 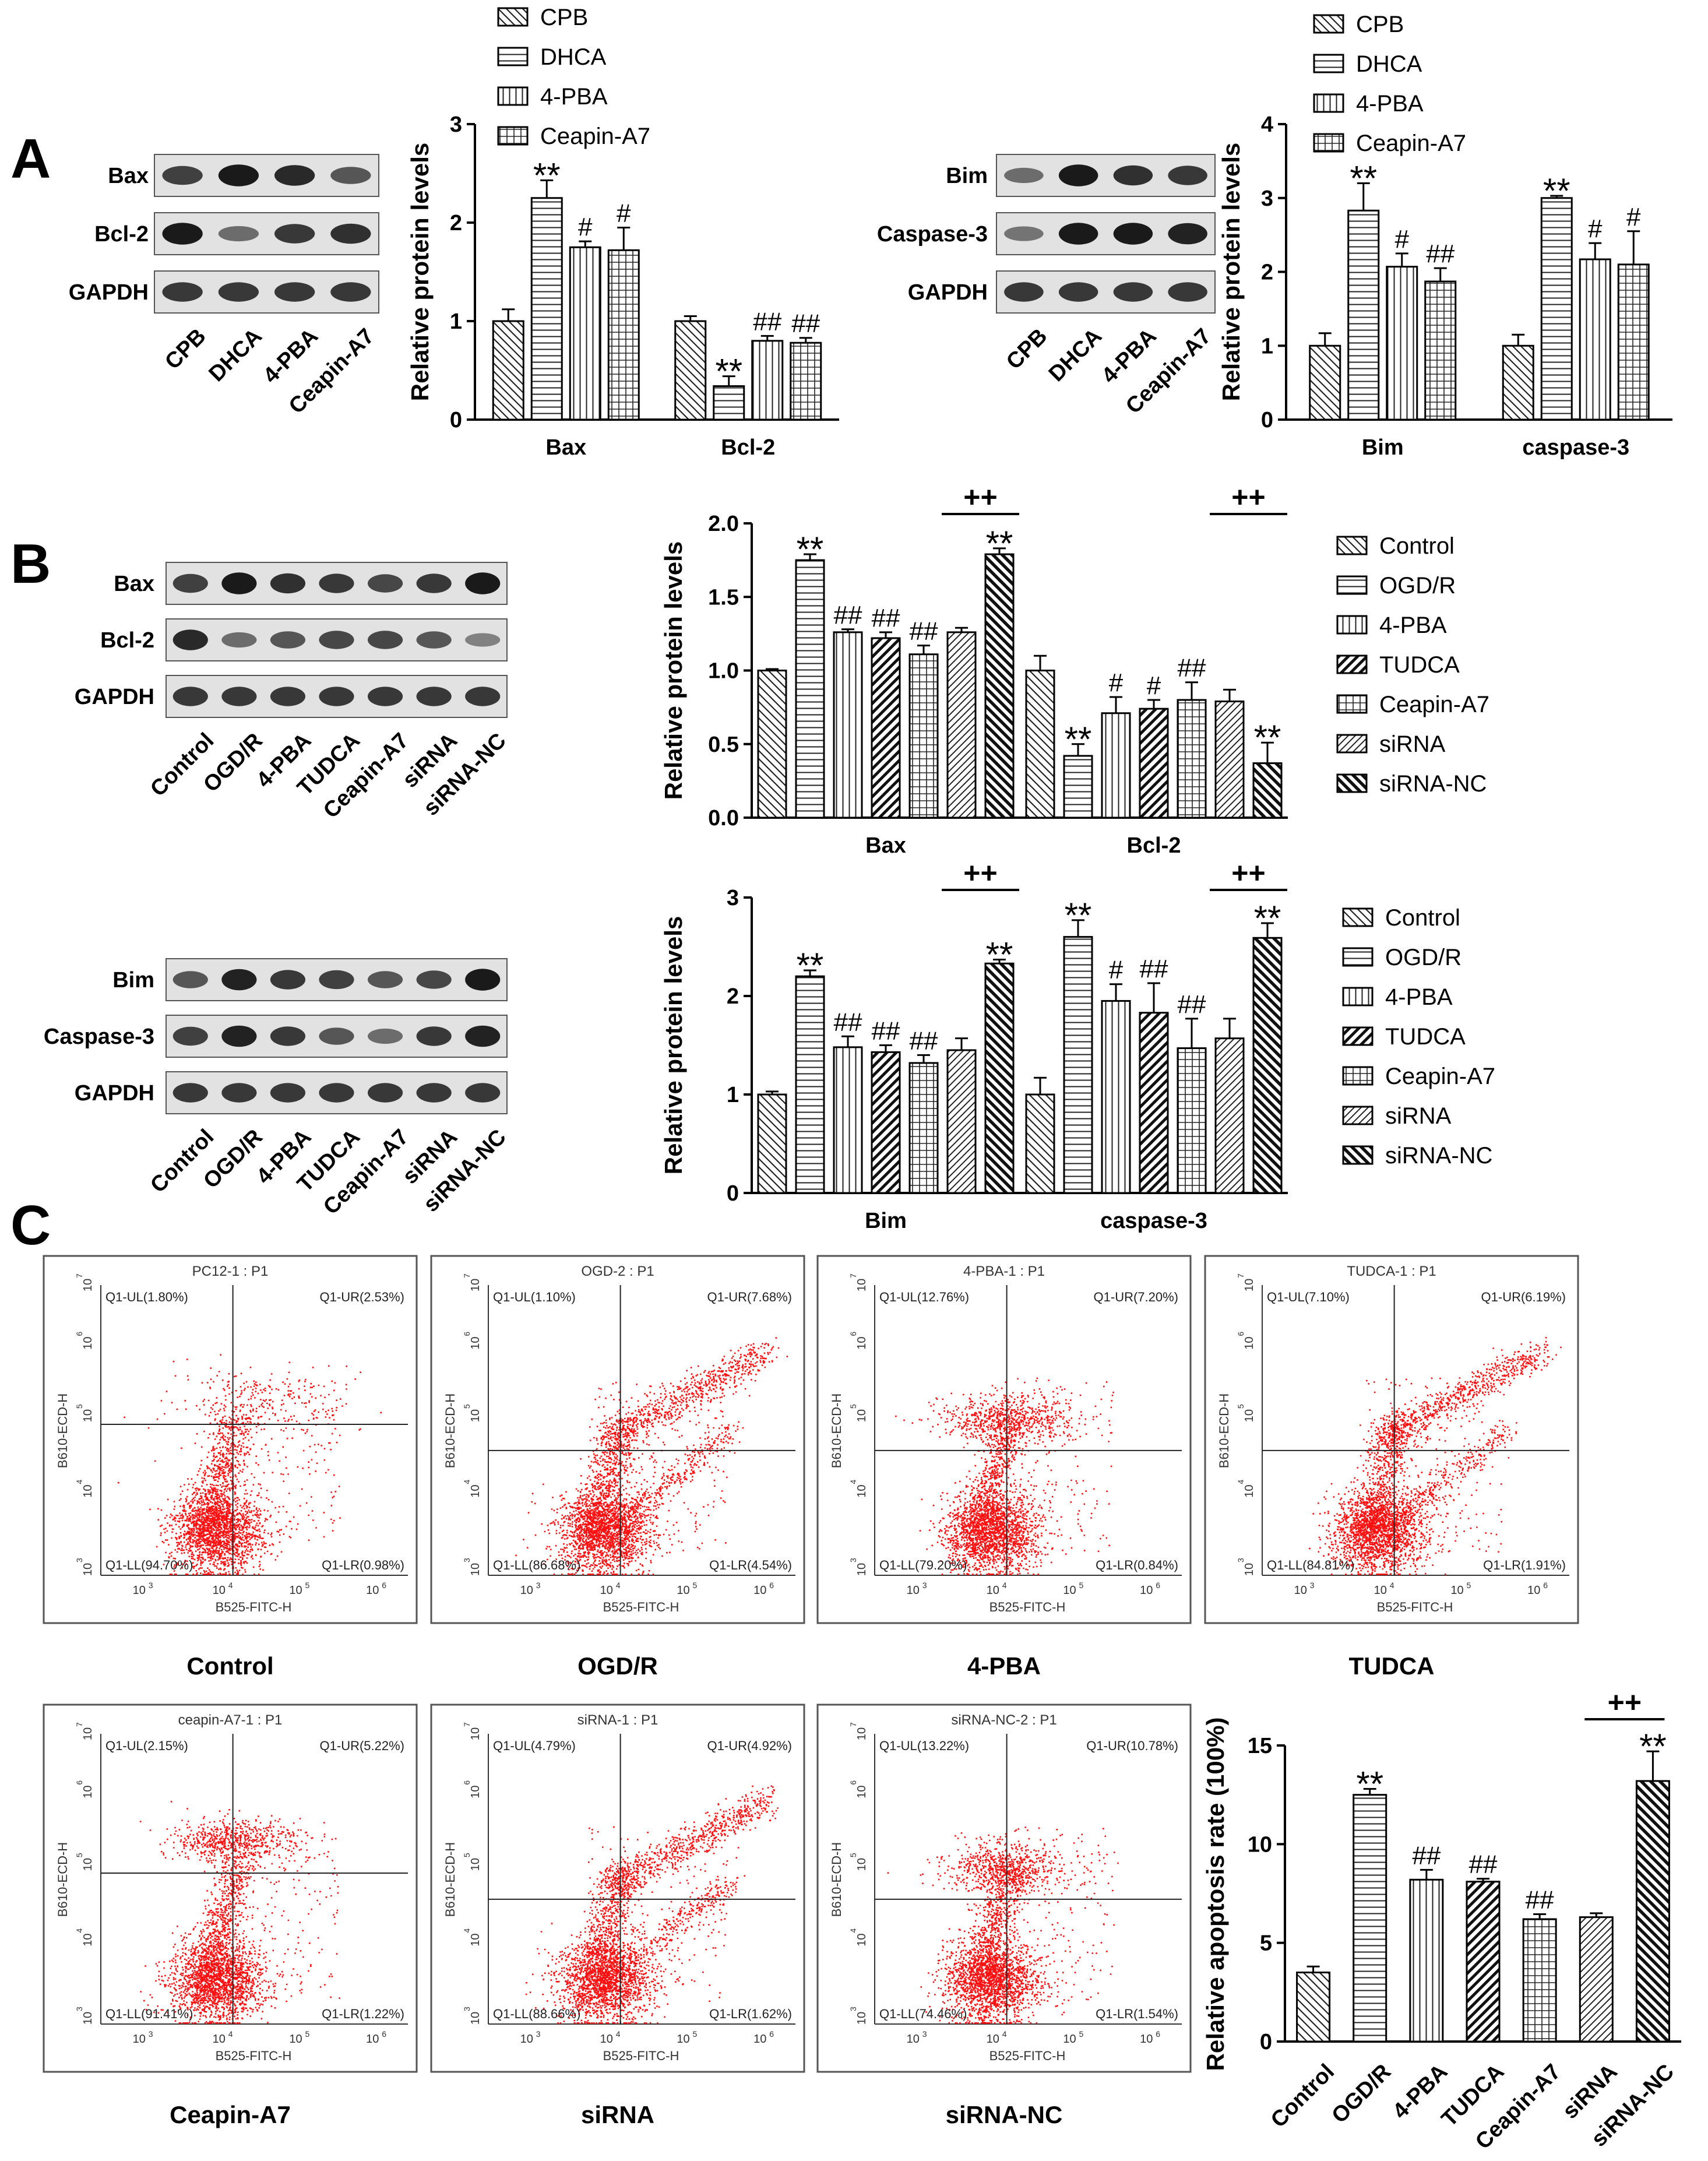 I want to click on flow-y-tick-exp: 5, so click(x=853, y=1406).